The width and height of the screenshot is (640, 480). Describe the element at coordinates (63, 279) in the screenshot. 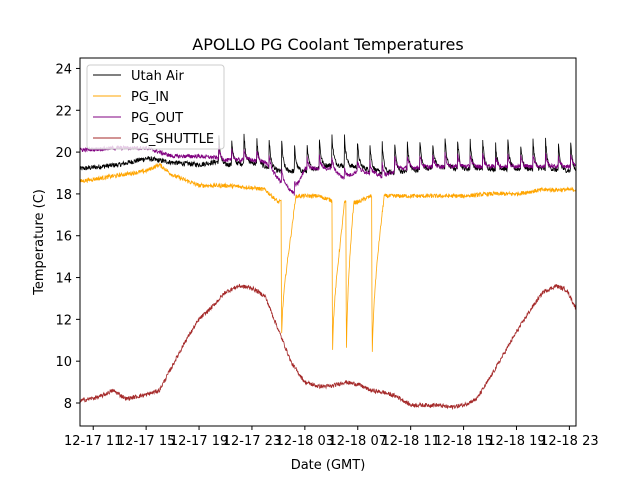

I see `y-tick-label: 14` at that location.